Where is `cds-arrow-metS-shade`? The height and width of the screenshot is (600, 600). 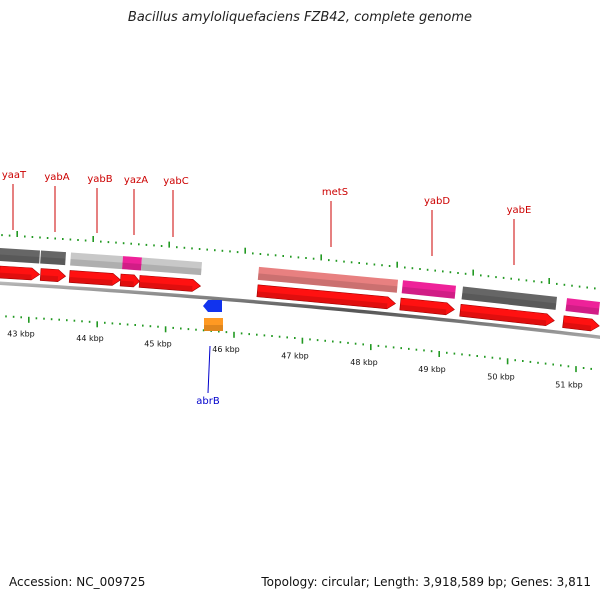 cds-arrow-metS-shade is located at coordinates (322, 300).